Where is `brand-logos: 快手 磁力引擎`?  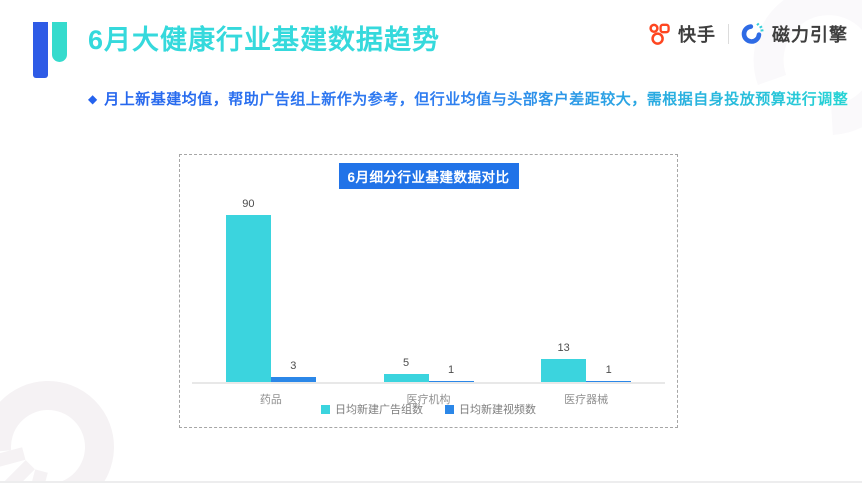 brand-logos: 快手 磁力引擎 is located at coordinates (747, 34).